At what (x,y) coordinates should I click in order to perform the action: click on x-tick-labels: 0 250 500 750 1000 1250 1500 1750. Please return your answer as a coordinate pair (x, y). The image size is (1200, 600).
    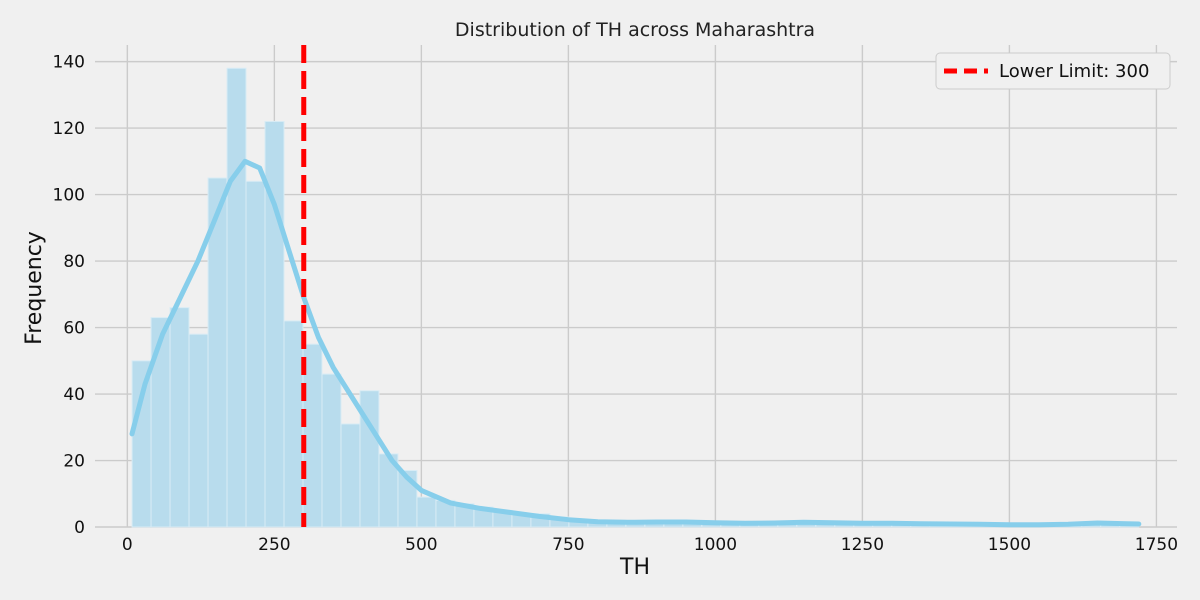
    Looking at the image, I should click on (650, 545).